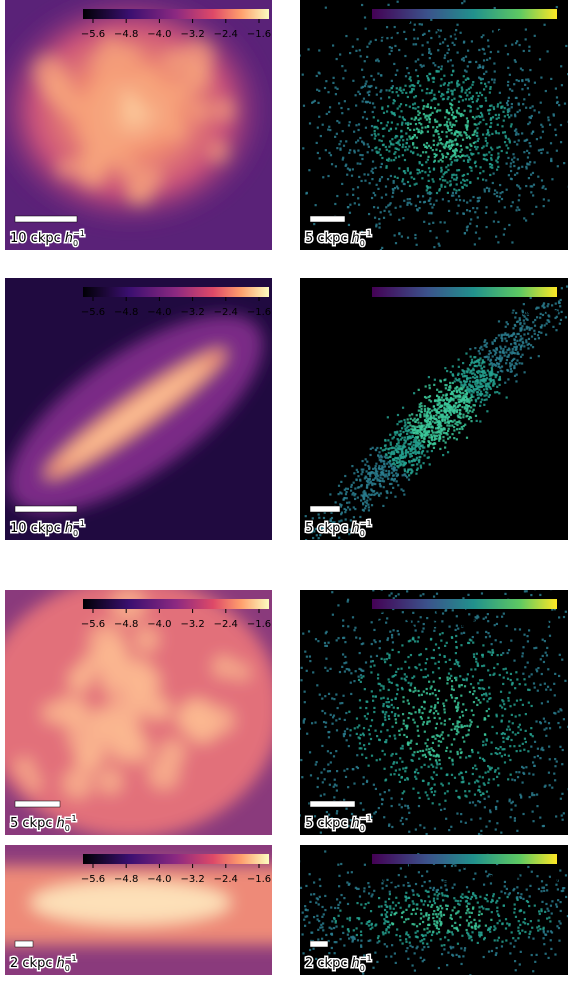 The height and width of the screenshot is (991, 568). Describe the element at coordinates (126, 879) in the screenshot. I see `colorbar-tick-label: −4.8` at that location.